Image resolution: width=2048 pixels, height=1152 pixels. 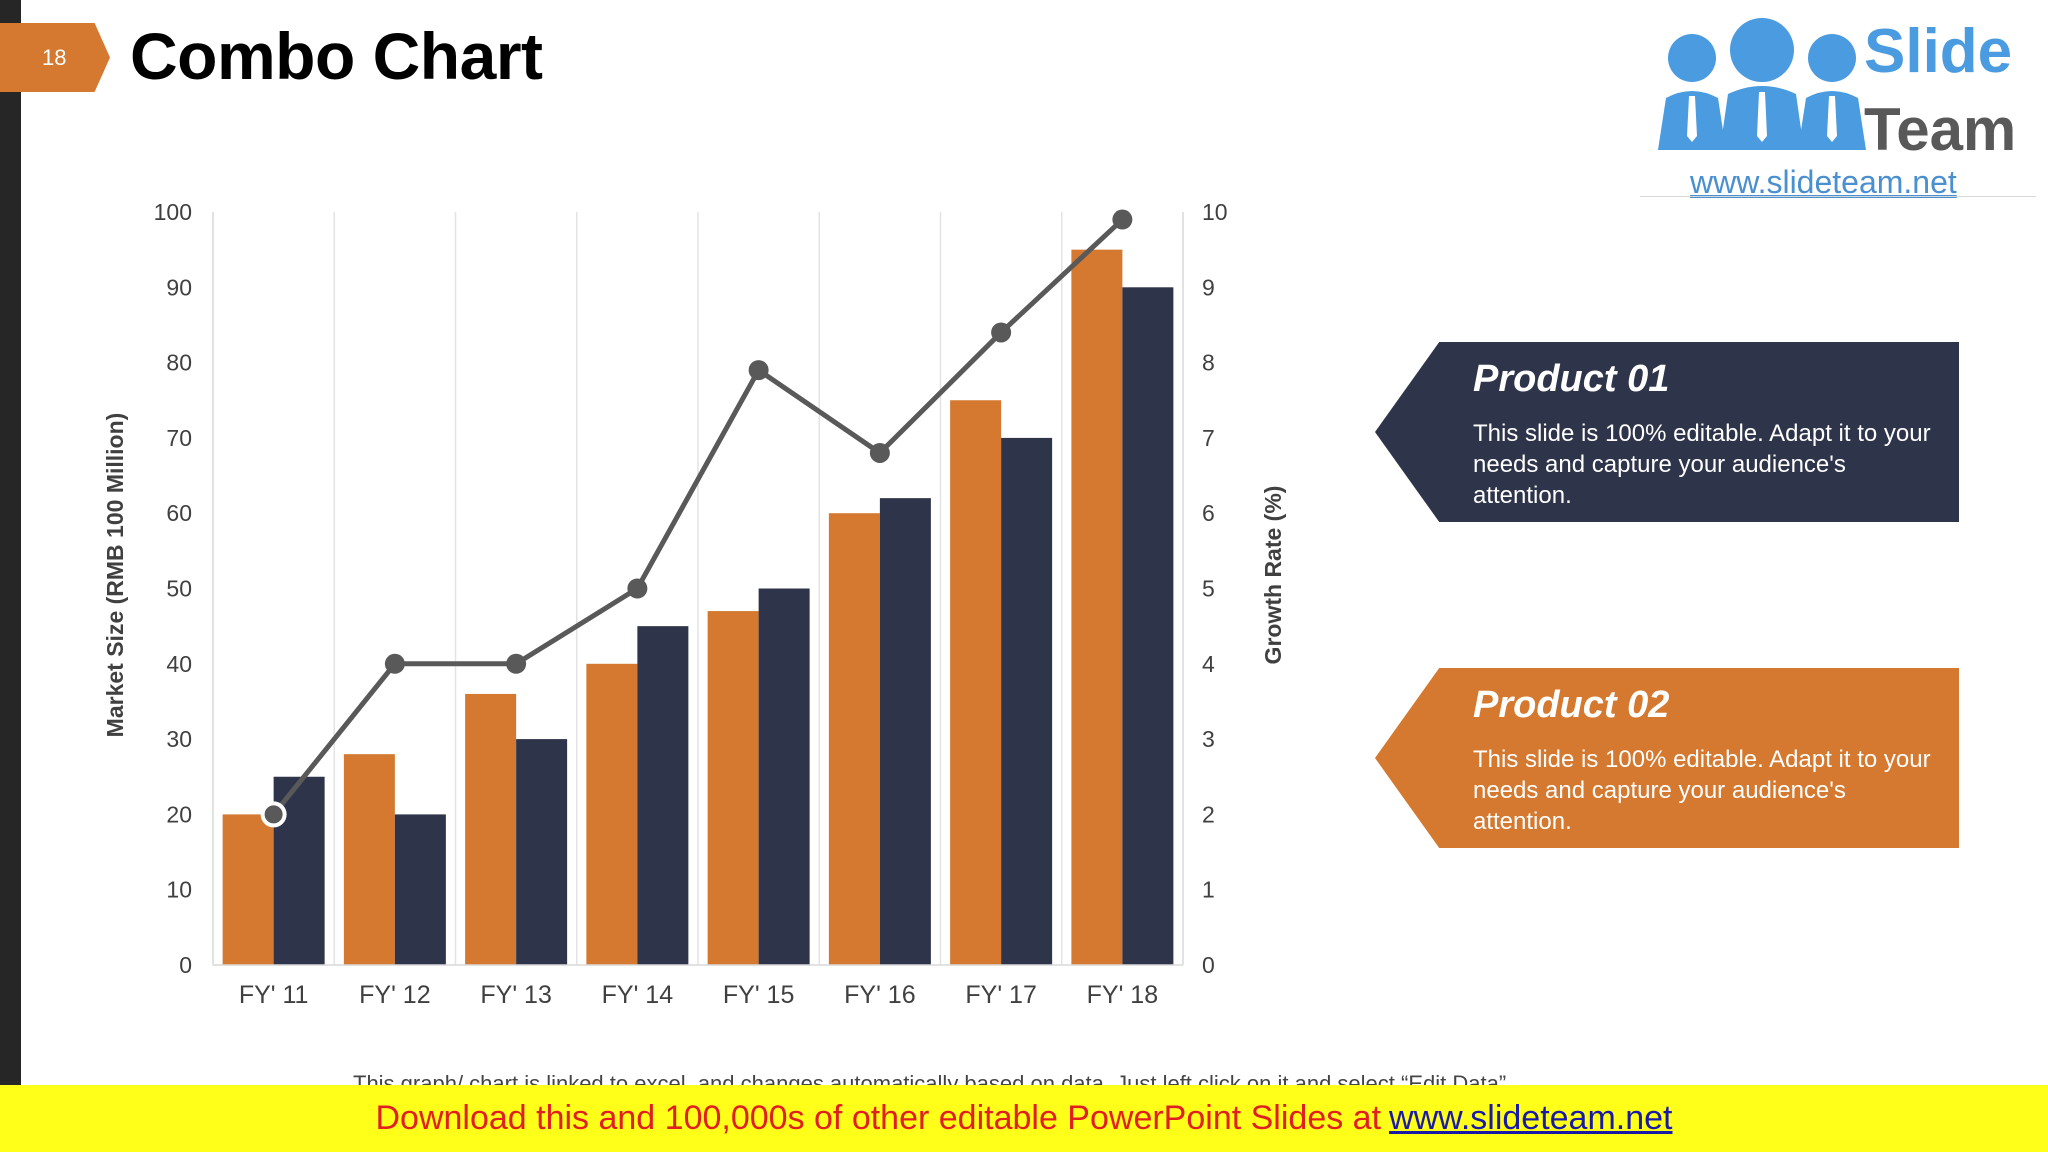 What do you see at coordinates (1940, 129) in the screenshot?
I see `logo-word-team: Team` at bounding box center [1940, 129].